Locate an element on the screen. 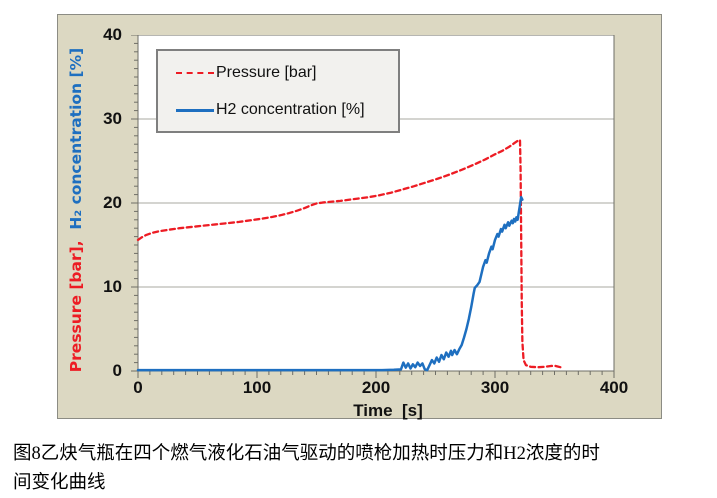 This screenshot has height=498, width=717. y-tick-label-30: 30 is located at coordinates (112, 118).